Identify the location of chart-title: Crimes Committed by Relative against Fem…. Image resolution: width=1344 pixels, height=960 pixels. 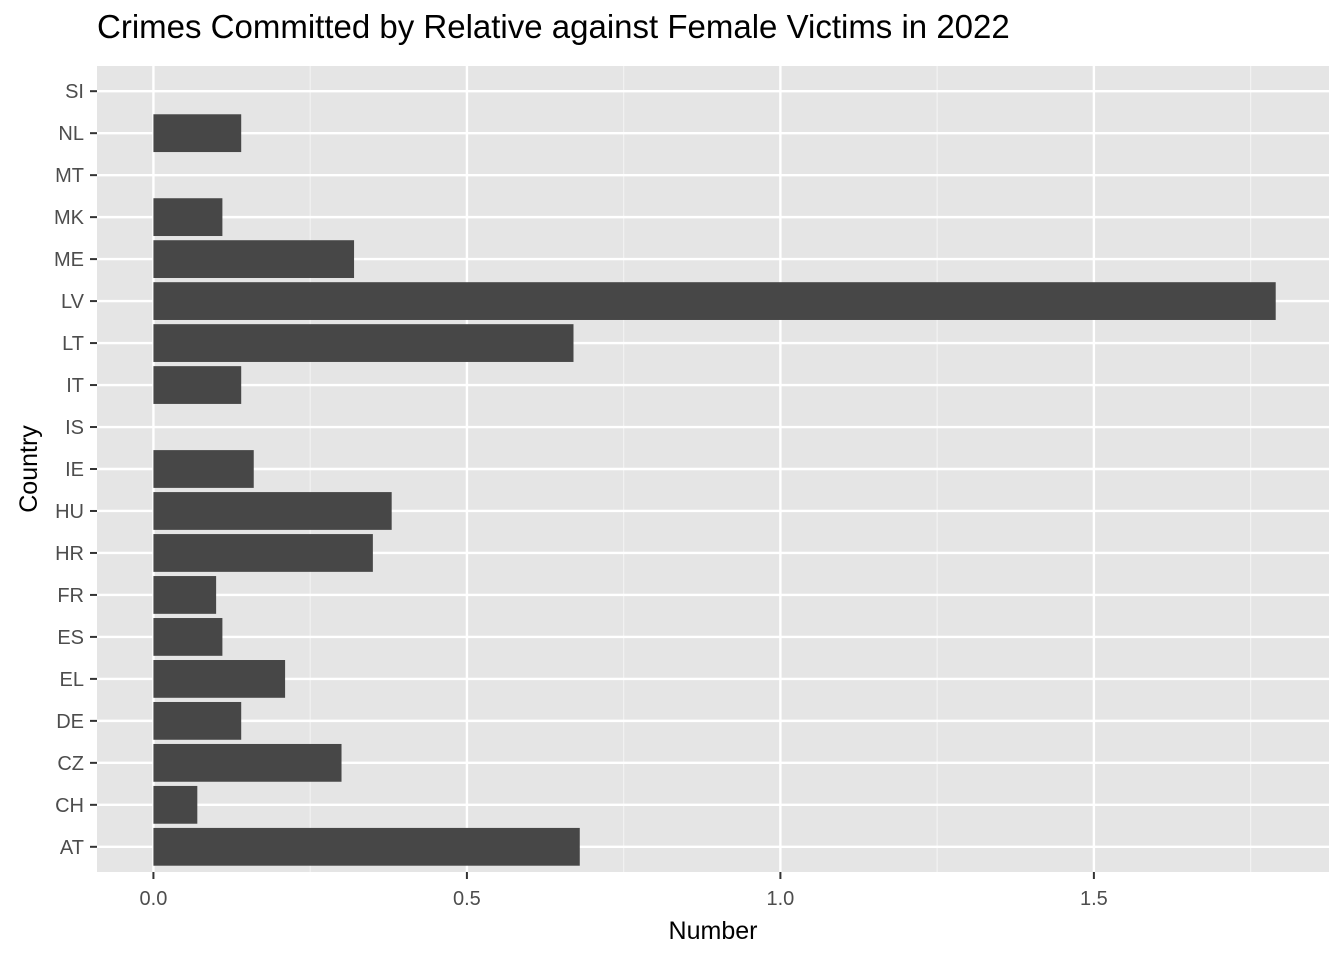
(553, 26).